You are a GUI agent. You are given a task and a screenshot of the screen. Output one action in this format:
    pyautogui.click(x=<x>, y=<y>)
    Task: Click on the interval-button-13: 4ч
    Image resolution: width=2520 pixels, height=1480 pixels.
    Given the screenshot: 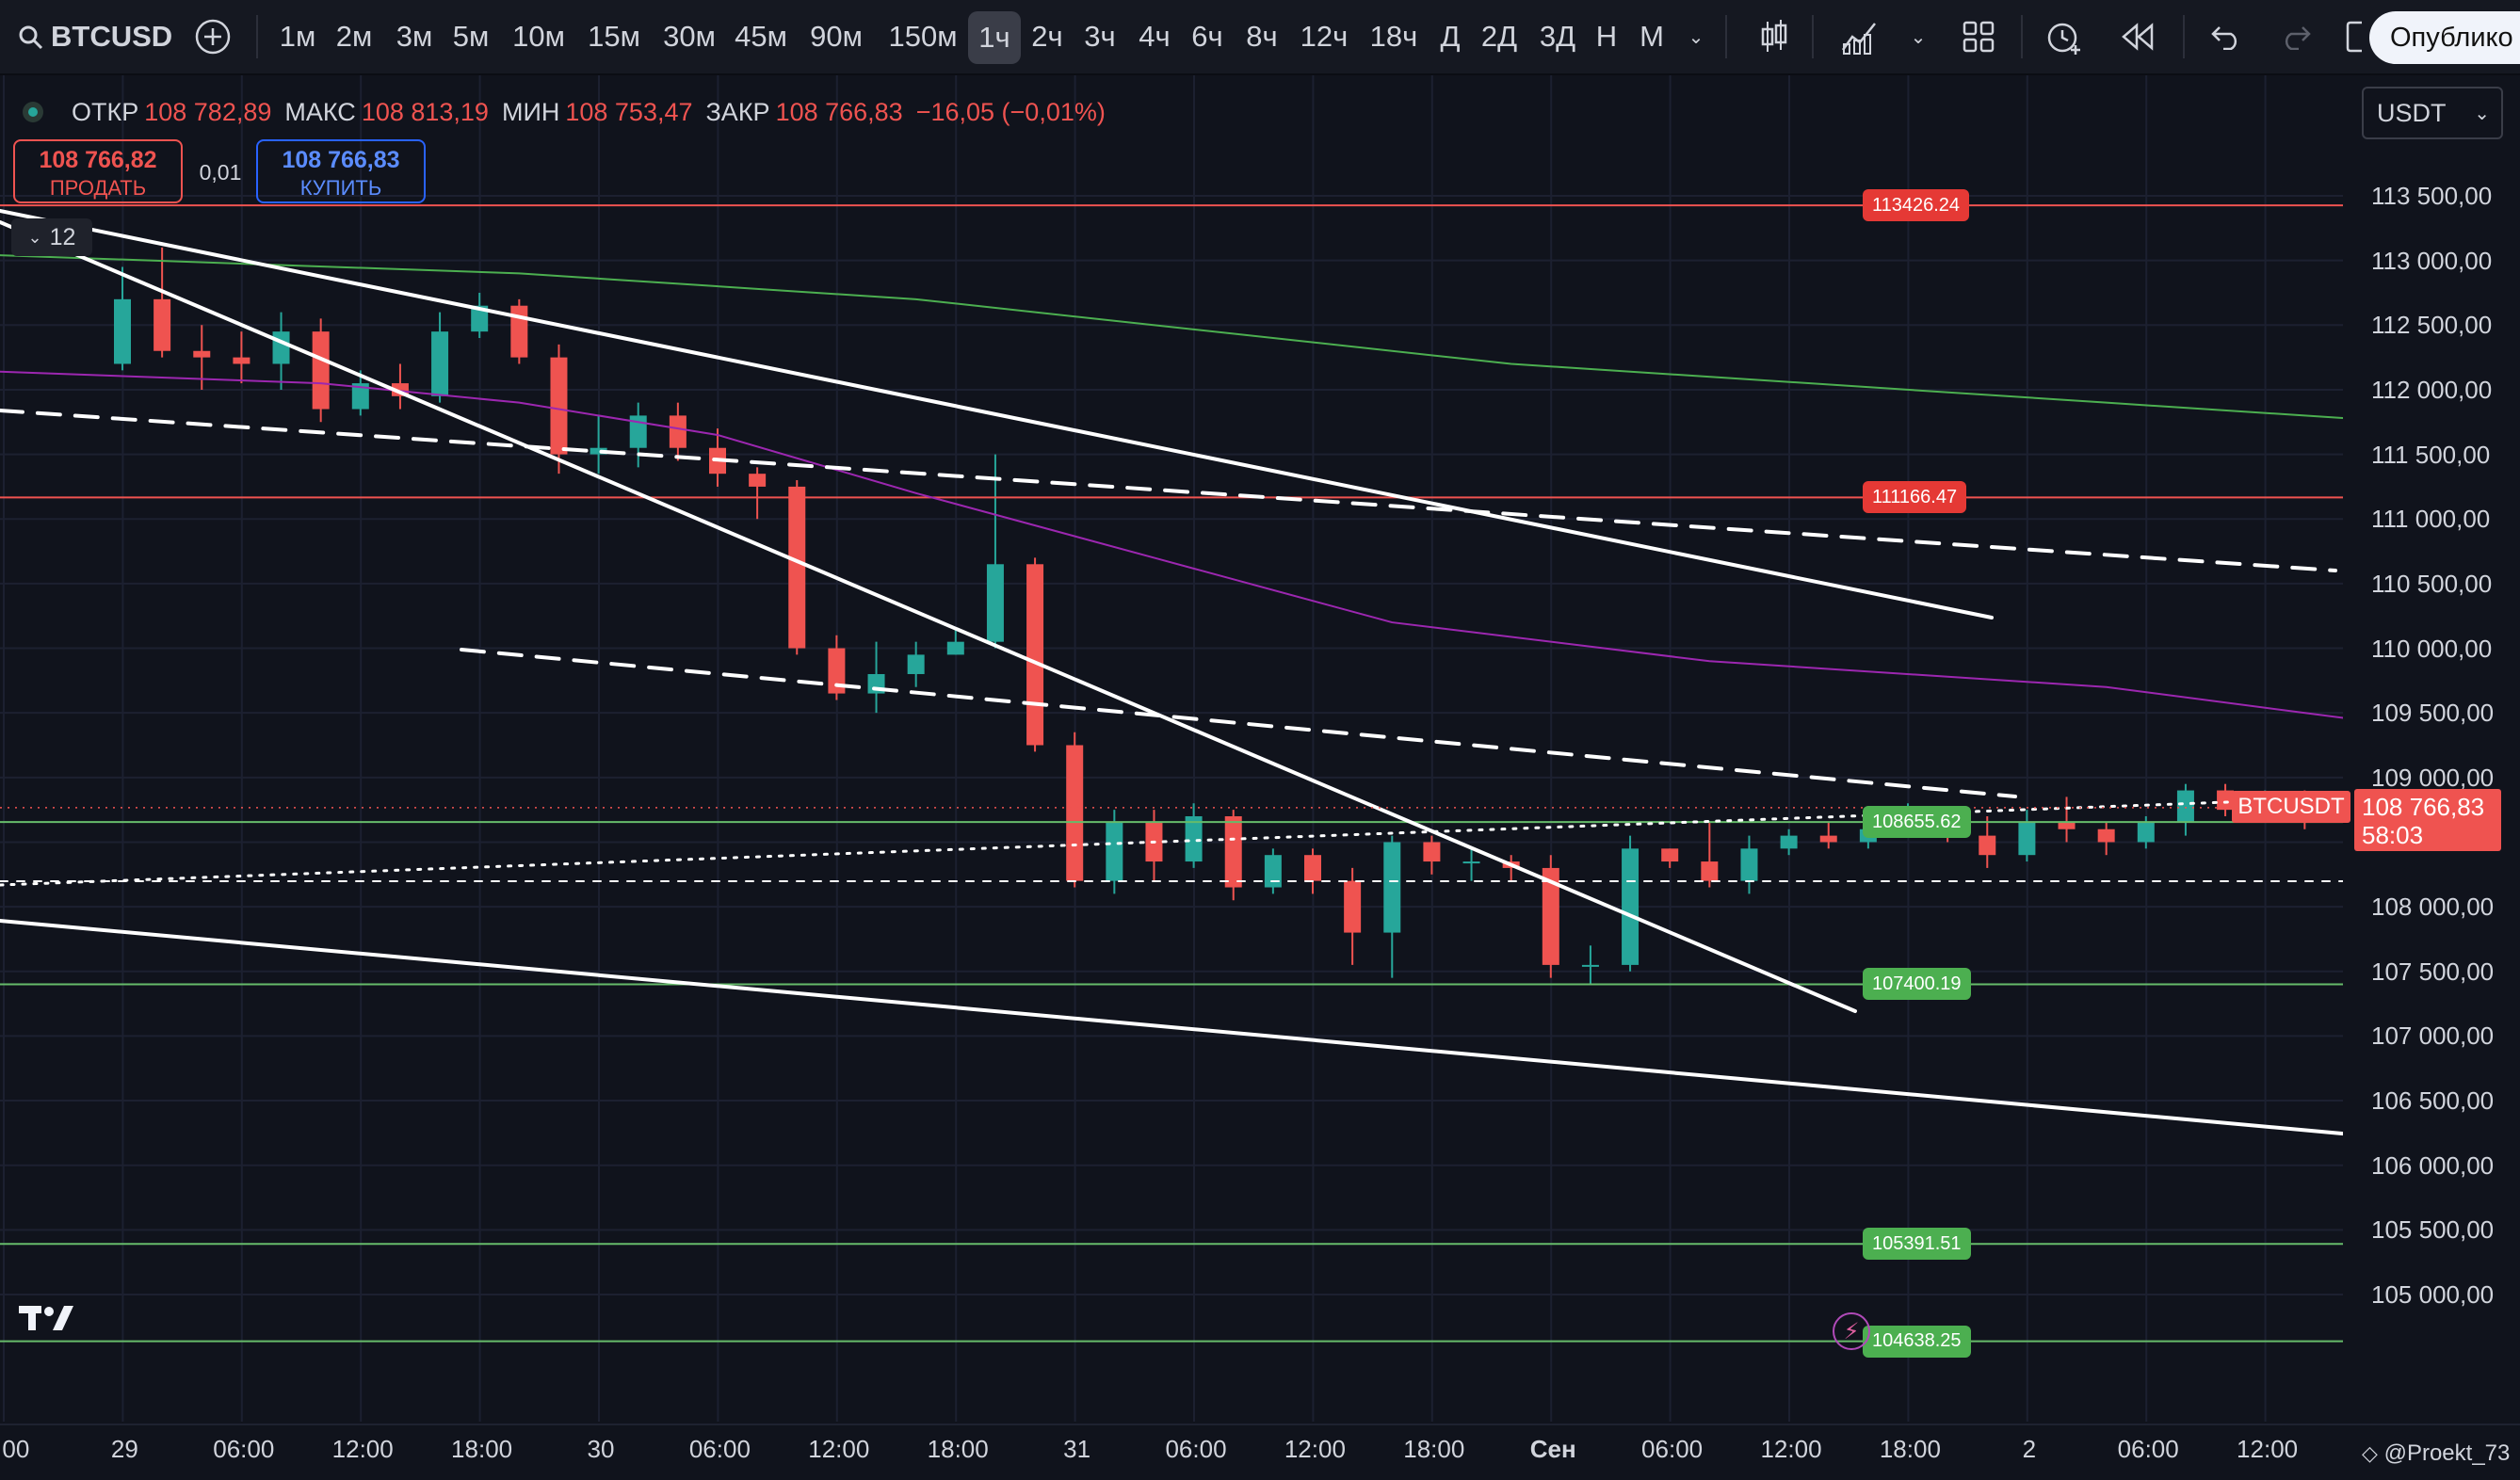 What is the action you would take?
    pyautogui.click(x=1155, y=36)
    